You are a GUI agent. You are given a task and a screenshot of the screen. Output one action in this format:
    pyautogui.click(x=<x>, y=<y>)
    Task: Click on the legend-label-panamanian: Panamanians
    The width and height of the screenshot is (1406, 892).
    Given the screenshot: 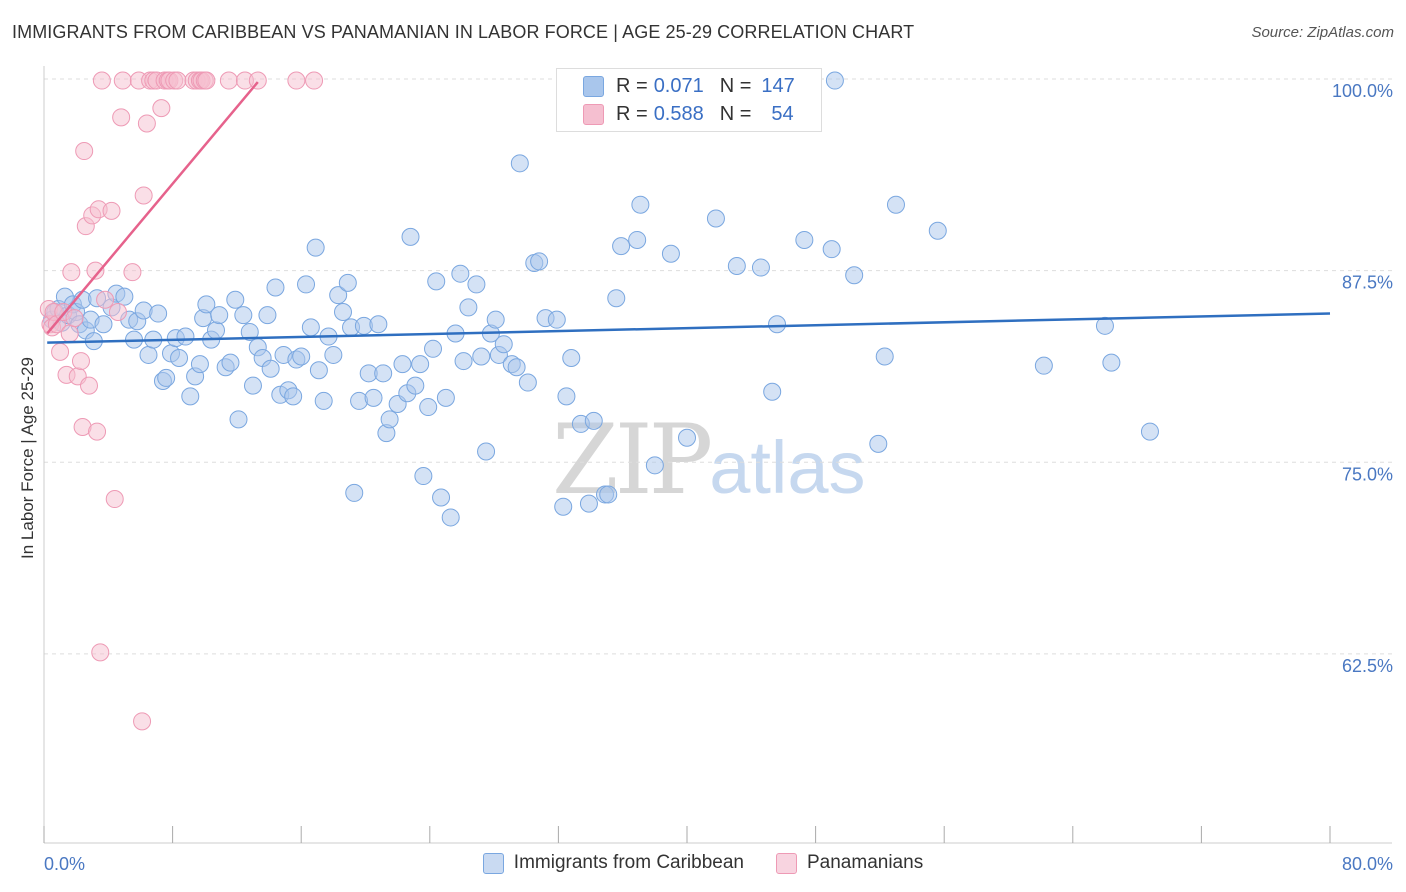 What is the action you would take?
    pyautogui.click(x=865, y=862)
    